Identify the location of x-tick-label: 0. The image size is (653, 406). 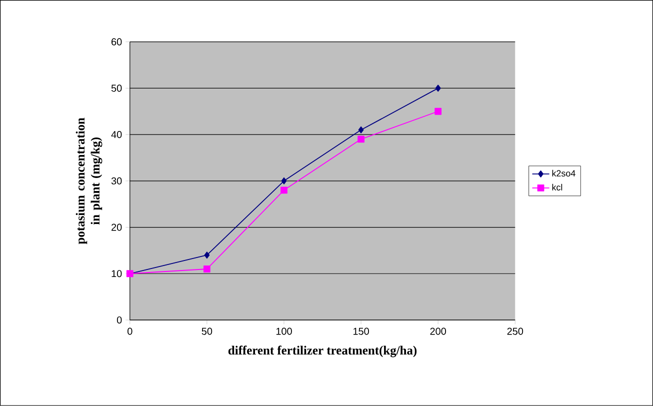
(130, 331).